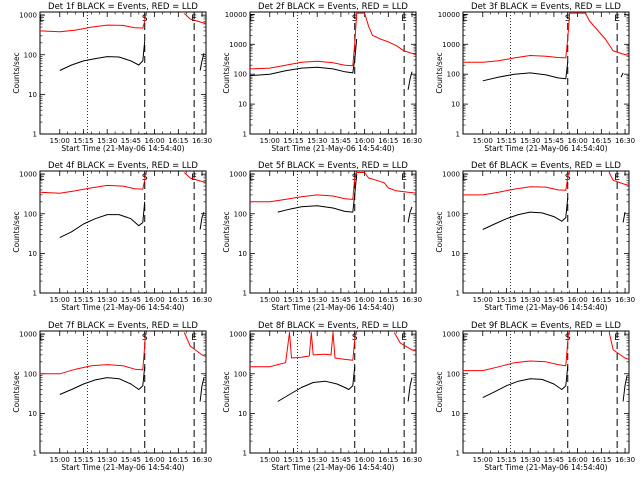  I want to click on panel-title: Det 5f BLACK = Events, RED = LLD, so click(333, 166).